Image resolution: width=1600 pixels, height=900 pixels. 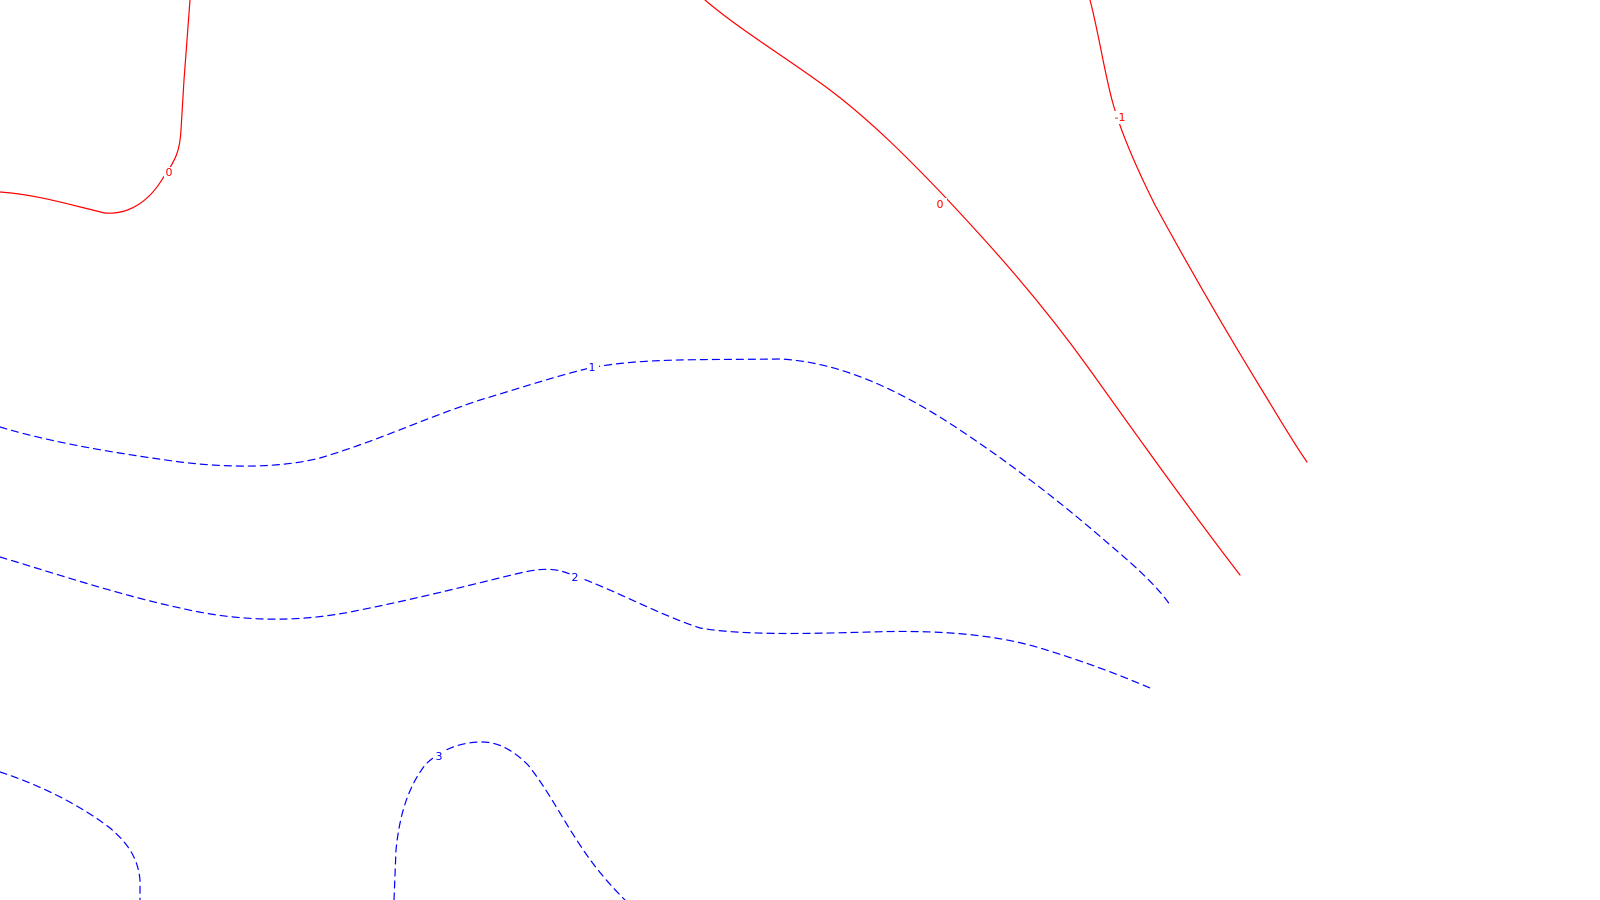 I want to click on contour-label: 2, so click(x=575, y=577).